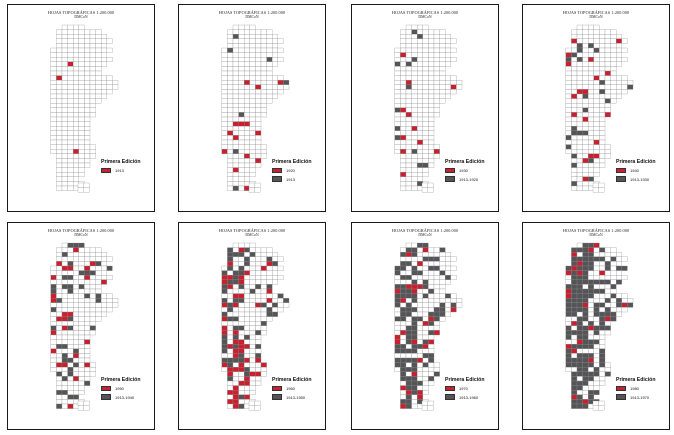 Image resolution: width=674 pixels, height=435 pixels. What do you see at coordinates (596, 17) in the screenshot?
I see `panel-subtitle: DMCoN` at bounding box center [596, 17].